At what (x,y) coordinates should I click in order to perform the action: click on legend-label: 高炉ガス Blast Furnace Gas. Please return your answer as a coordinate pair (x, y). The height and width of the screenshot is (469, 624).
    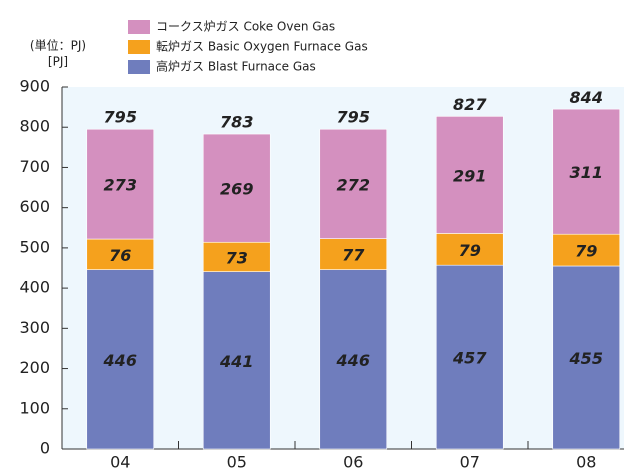
    Looking at the image, I should click on (236, 66).